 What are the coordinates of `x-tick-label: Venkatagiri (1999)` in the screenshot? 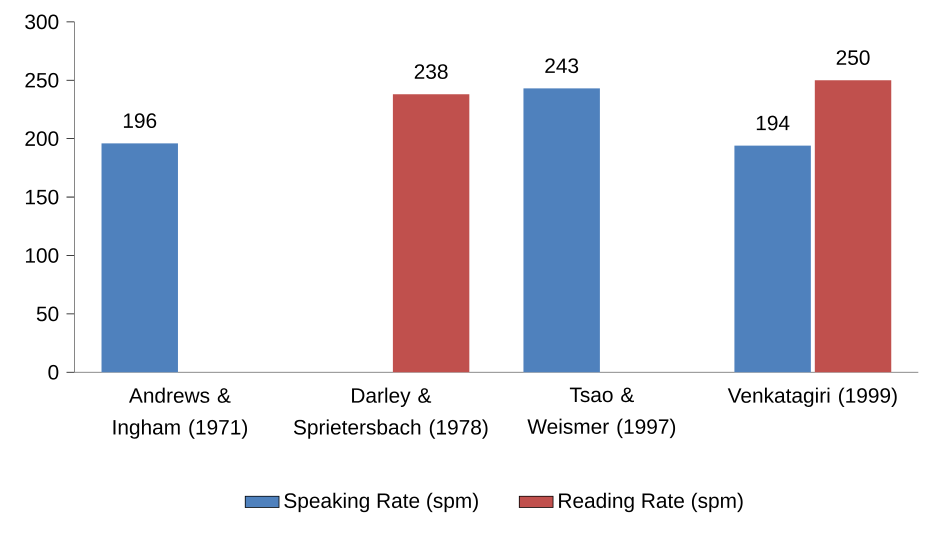 It's located at (812, 397).